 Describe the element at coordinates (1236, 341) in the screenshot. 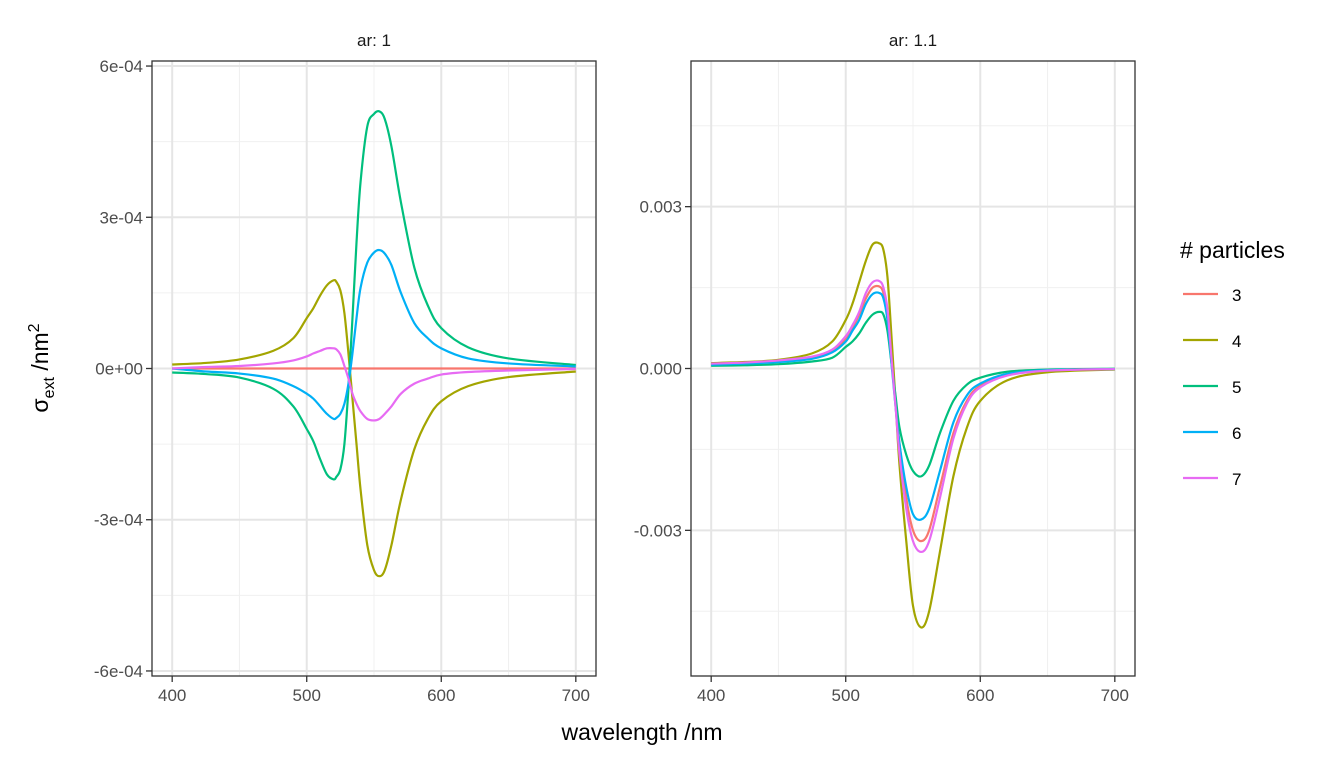

I see `legend-label-4: 4` at that location.